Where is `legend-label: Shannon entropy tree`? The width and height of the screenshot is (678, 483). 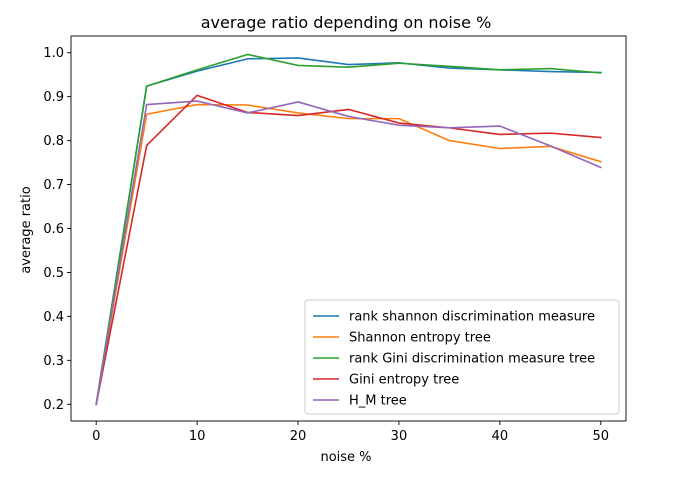
legend-label: Shannon entropy tree is located at coordinates (420, 338).